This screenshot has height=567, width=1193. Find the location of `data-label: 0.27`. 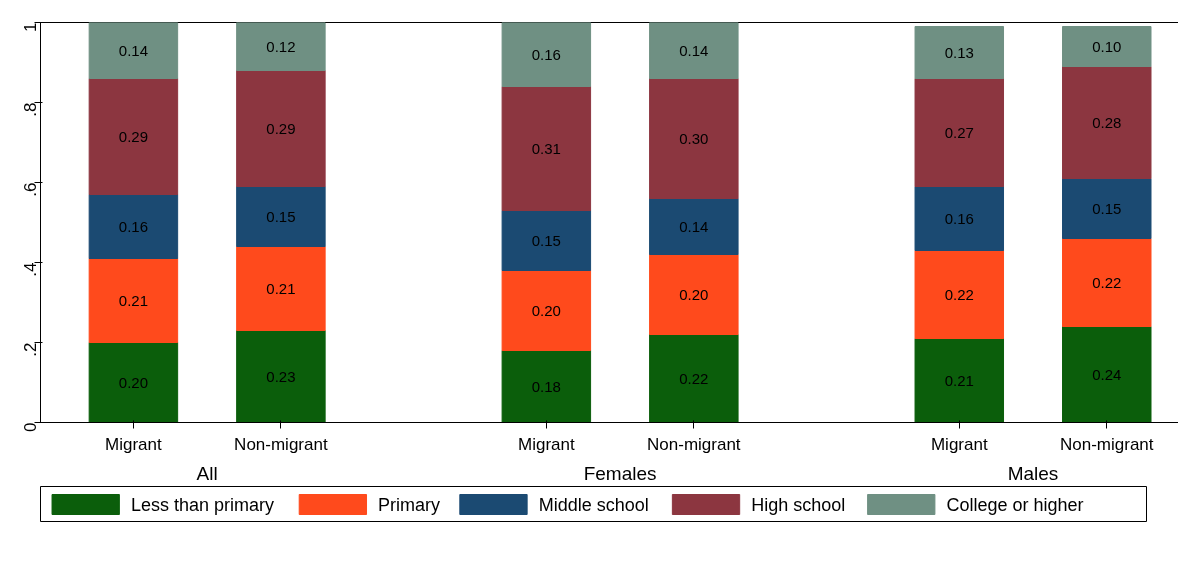

data-label: 0.27 is located at coordinates (959, 132).